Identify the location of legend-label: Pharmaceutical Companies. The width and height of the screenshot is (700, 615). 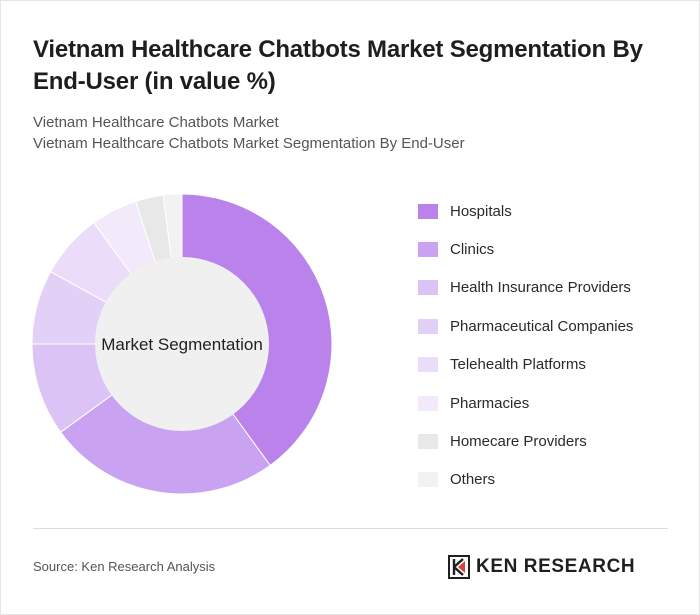
(542, 326).